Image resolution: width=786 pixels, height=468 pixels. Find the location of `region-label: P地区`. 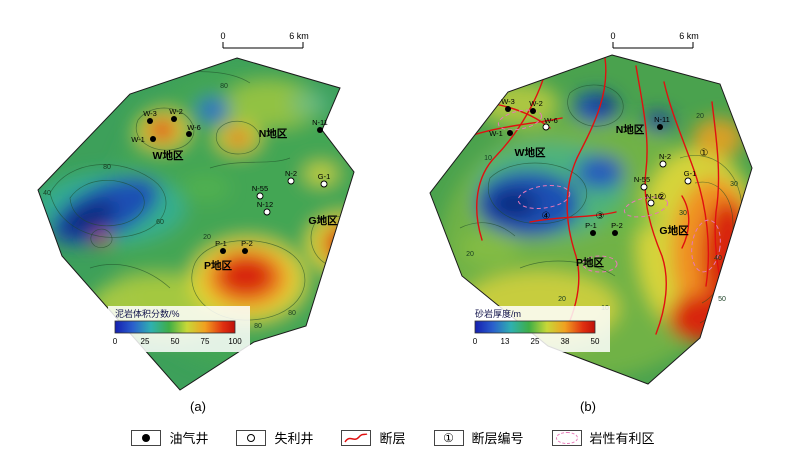

region-label: P地区 is located at coordinates (218, 265).